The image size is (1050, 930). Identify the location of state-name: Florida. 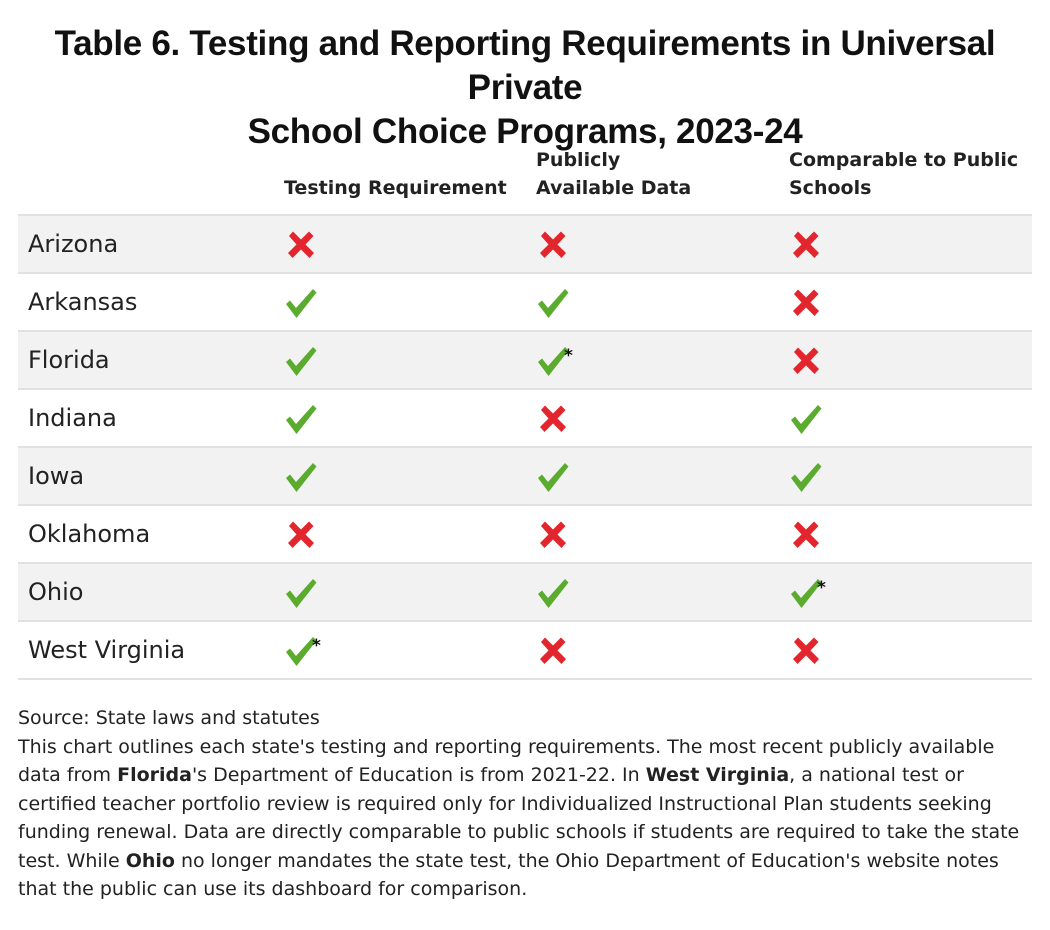
(69, 360).